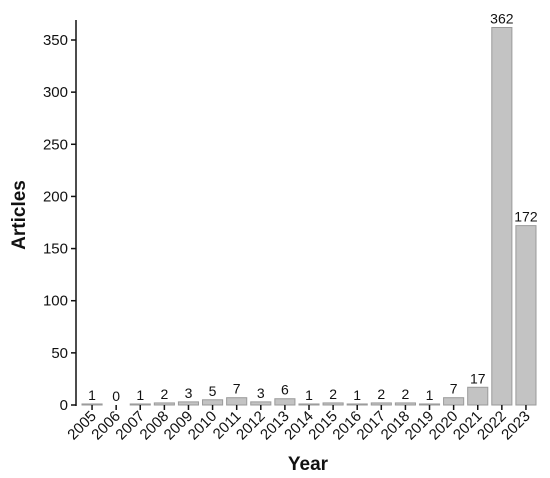 The width and height of the screenshot is (550, 478). Describe the element at coordinates (308, 464) in the screenshot. I see `x-axis-title: Year` at that location.